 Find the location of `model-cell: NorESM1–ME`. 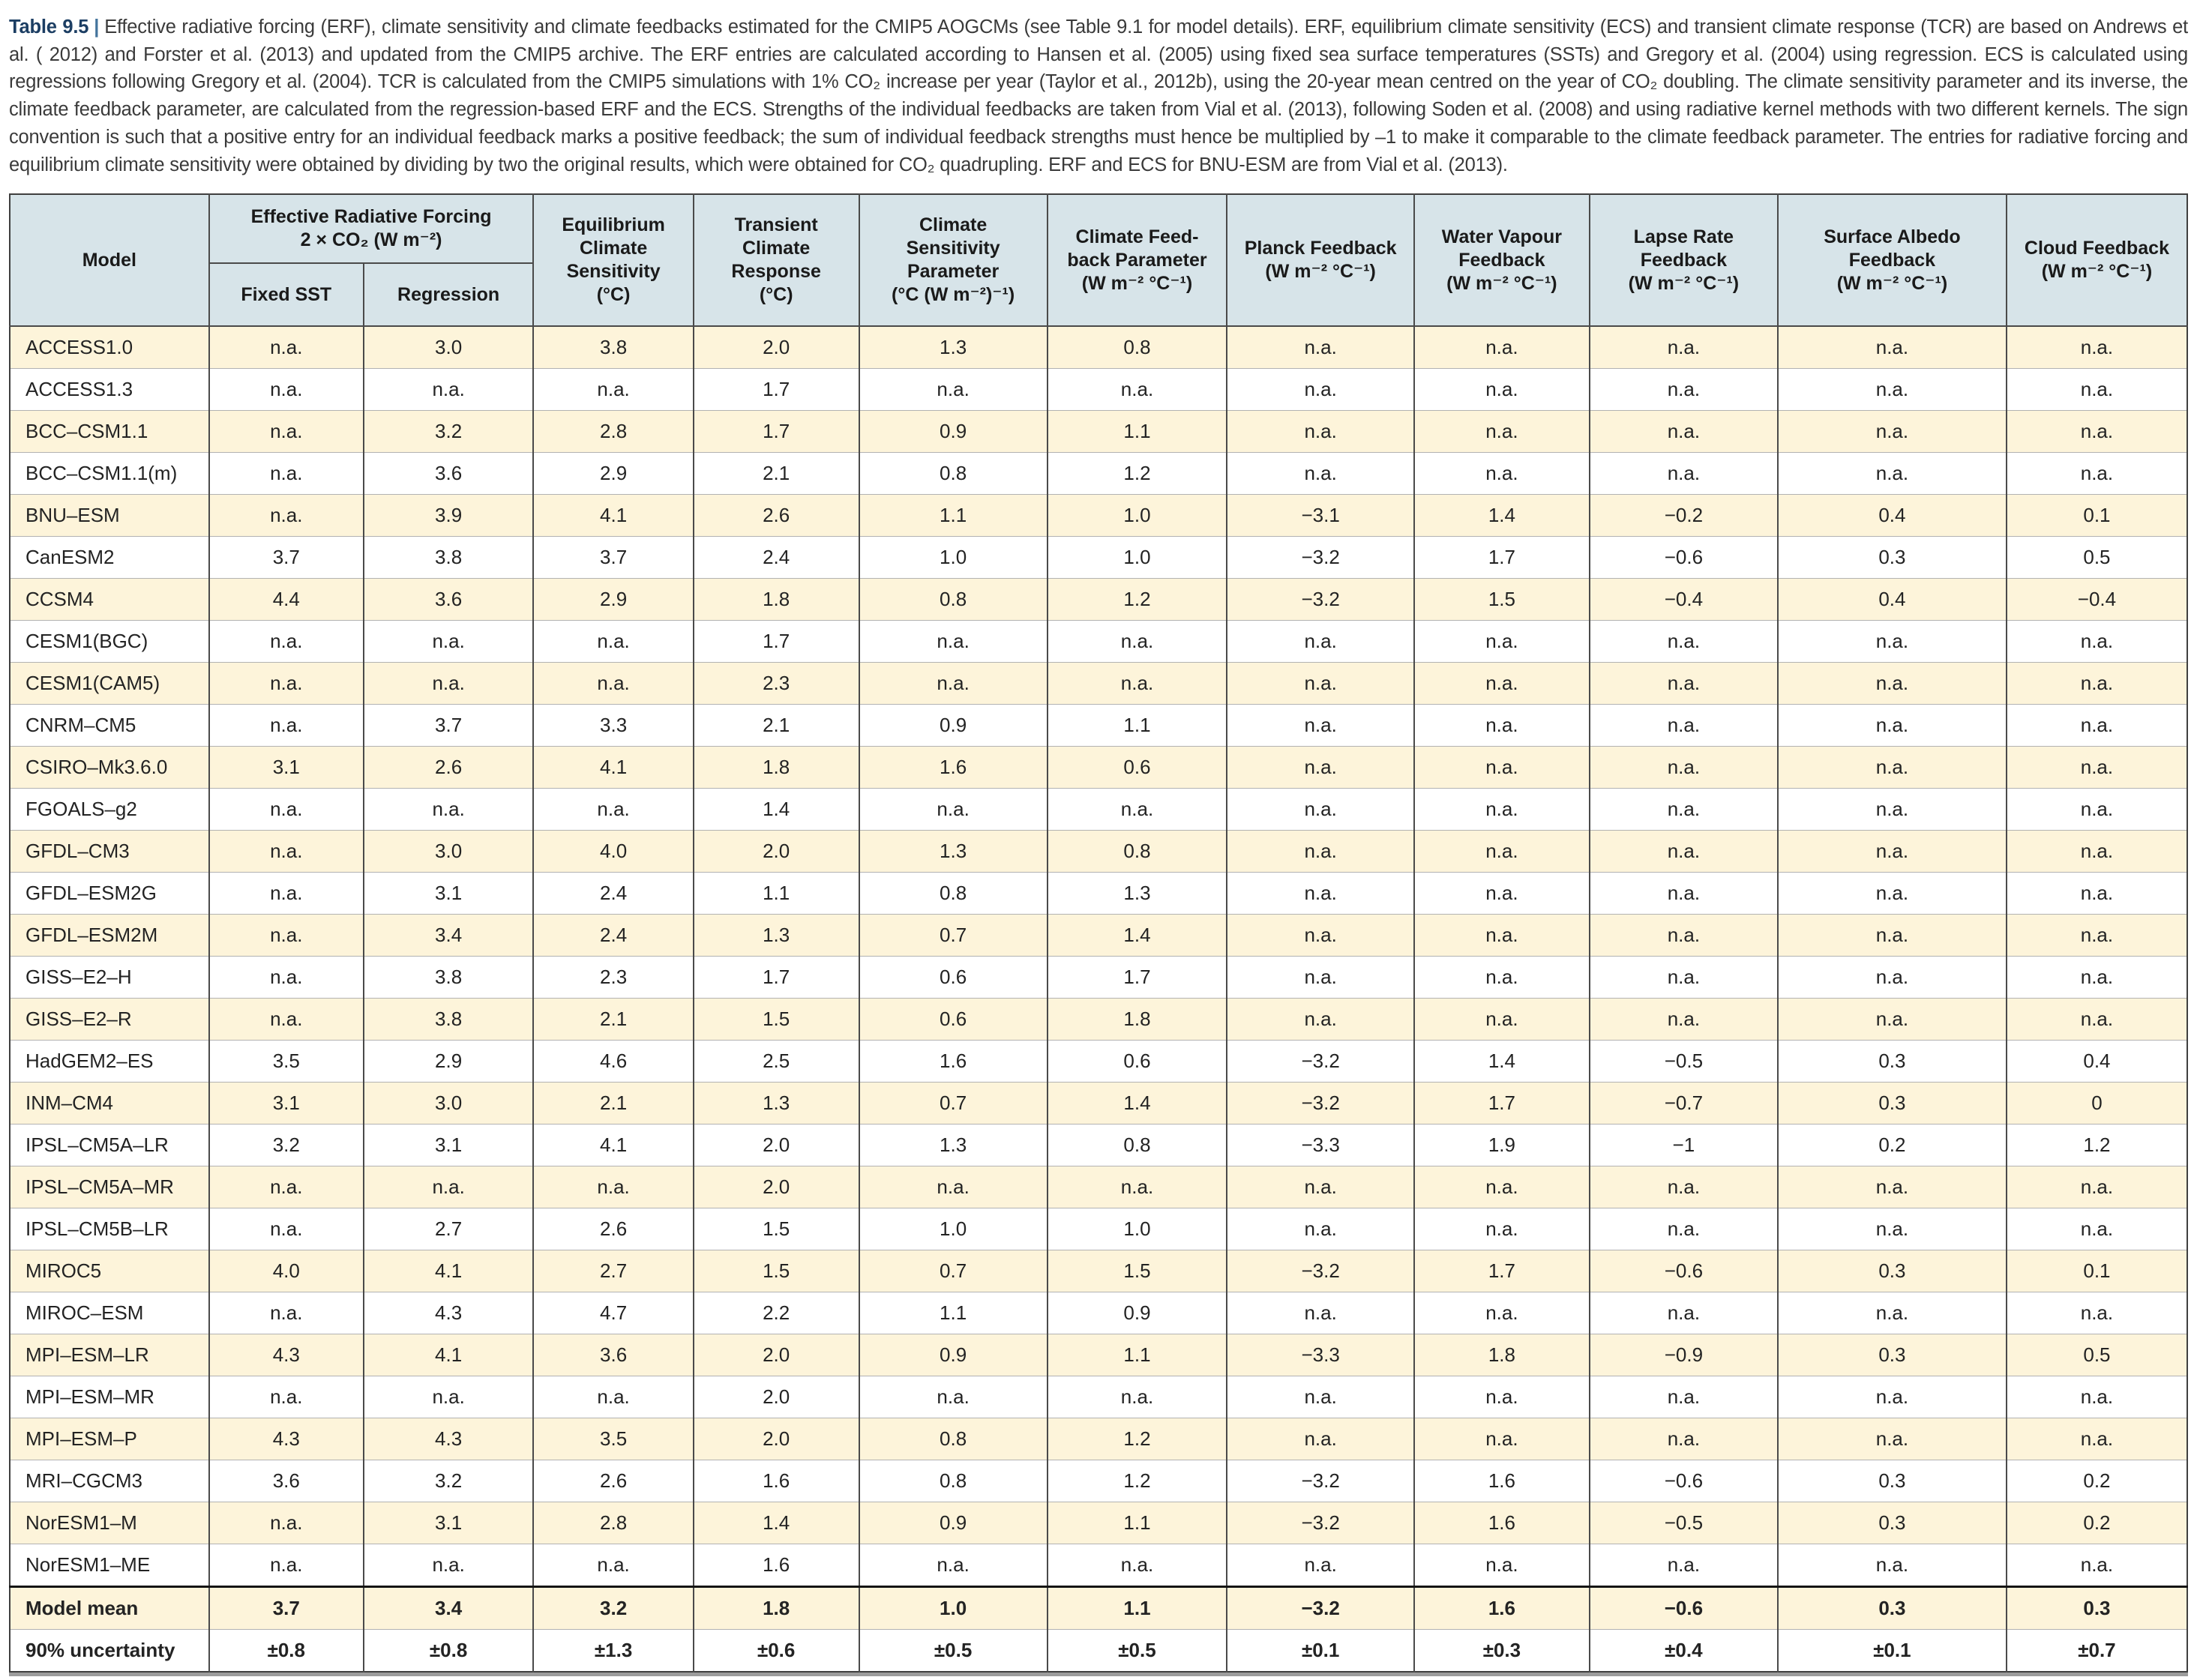

model-cell: NorESM1–ME is located at coordinates (109, 1565).